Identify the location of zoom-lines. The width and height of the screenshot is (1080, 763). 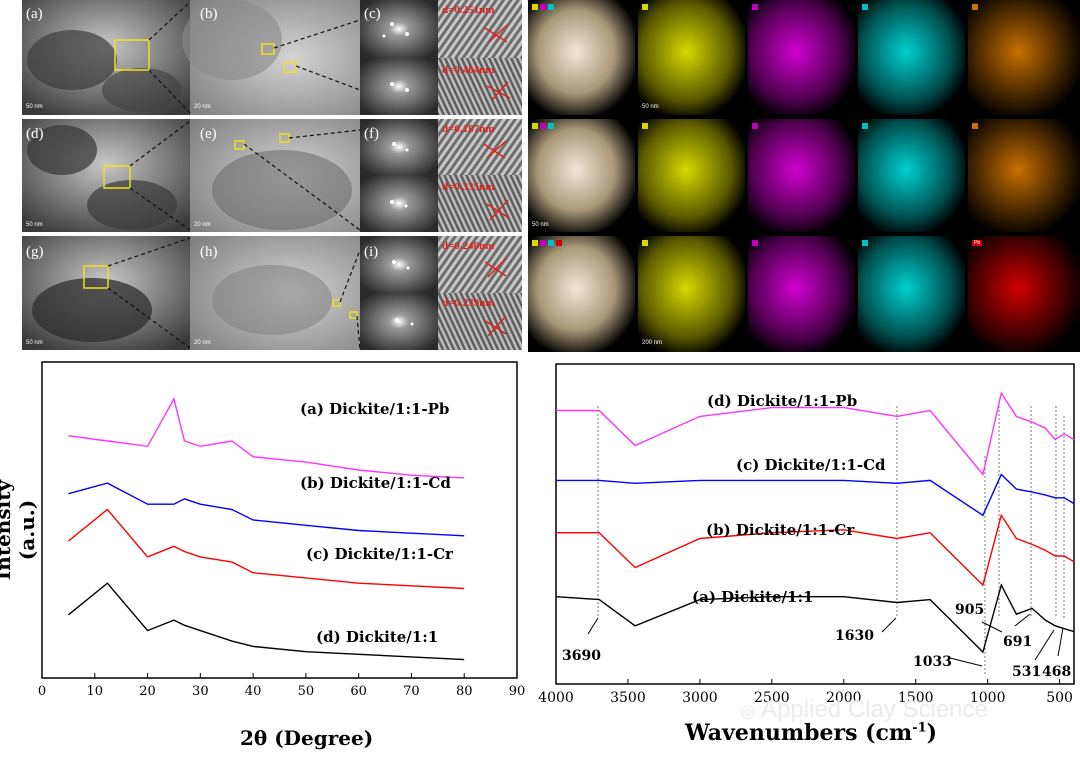
(234, 176).